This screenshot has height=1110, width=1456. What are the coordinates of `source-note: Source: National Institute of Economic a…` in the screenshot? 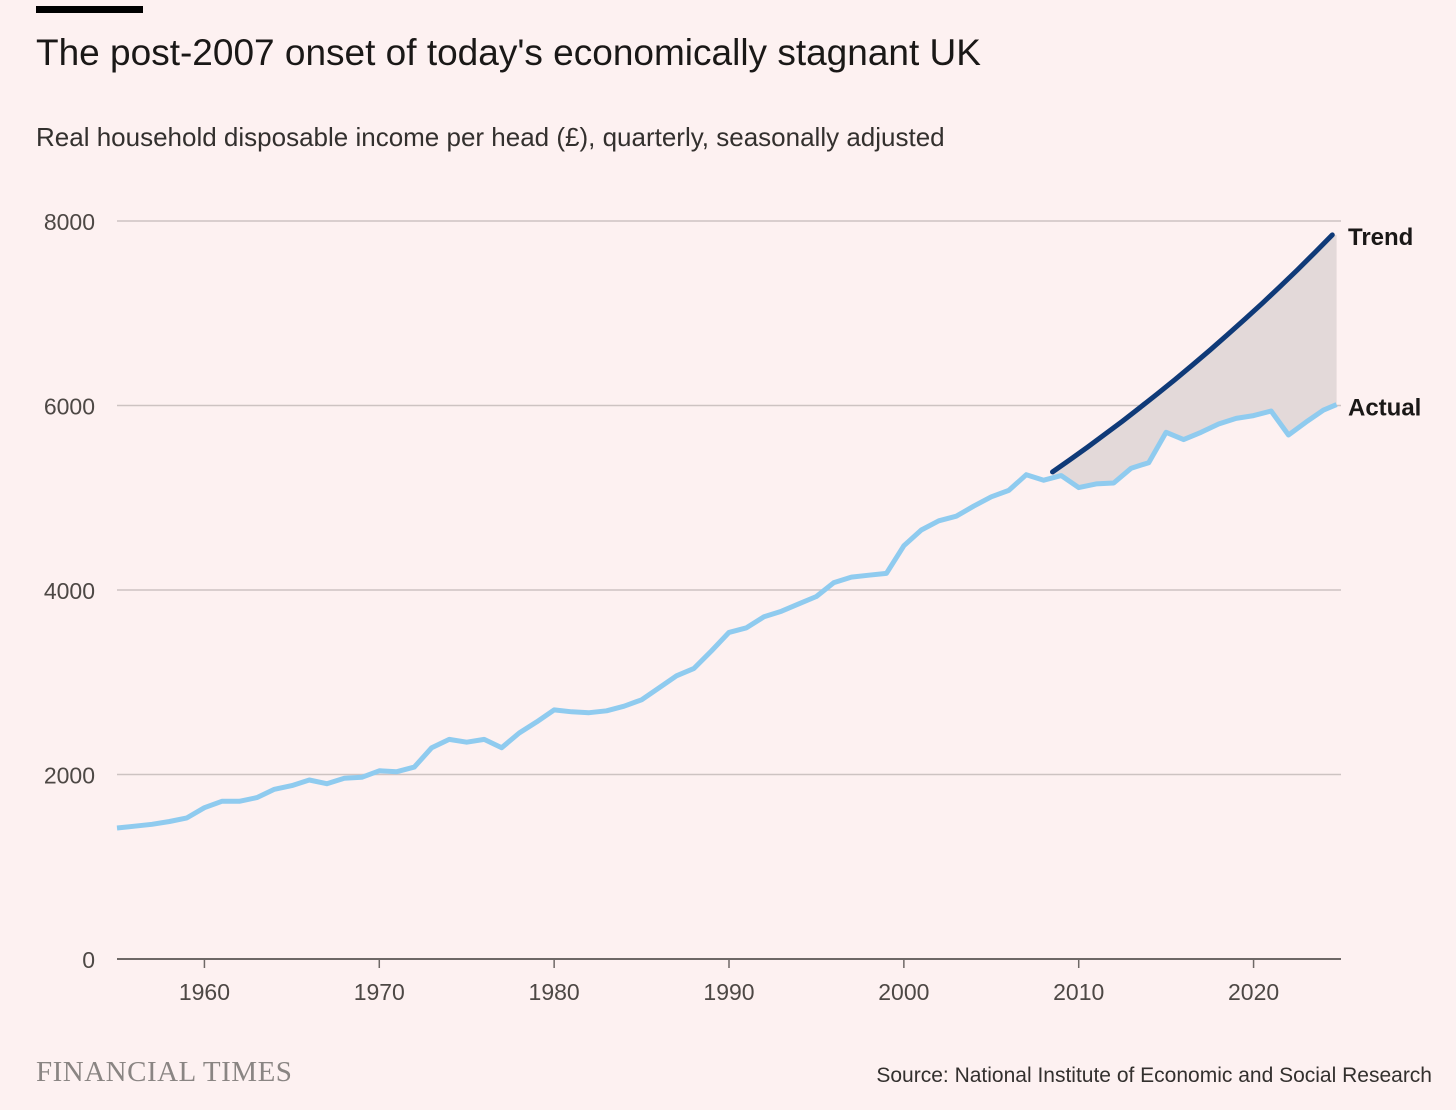 It's located at (1154, 1075).